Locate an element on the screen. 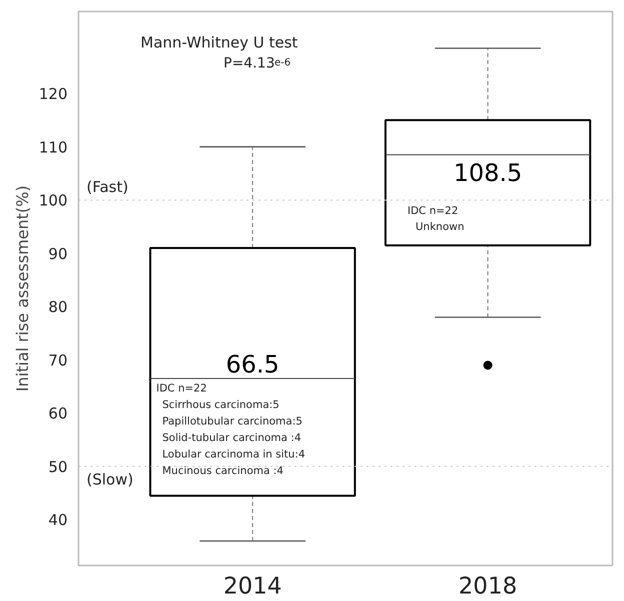 The height and width of the screenshot is (601, 624). y-tick-label: 80 is located at coordinates (58, 307).